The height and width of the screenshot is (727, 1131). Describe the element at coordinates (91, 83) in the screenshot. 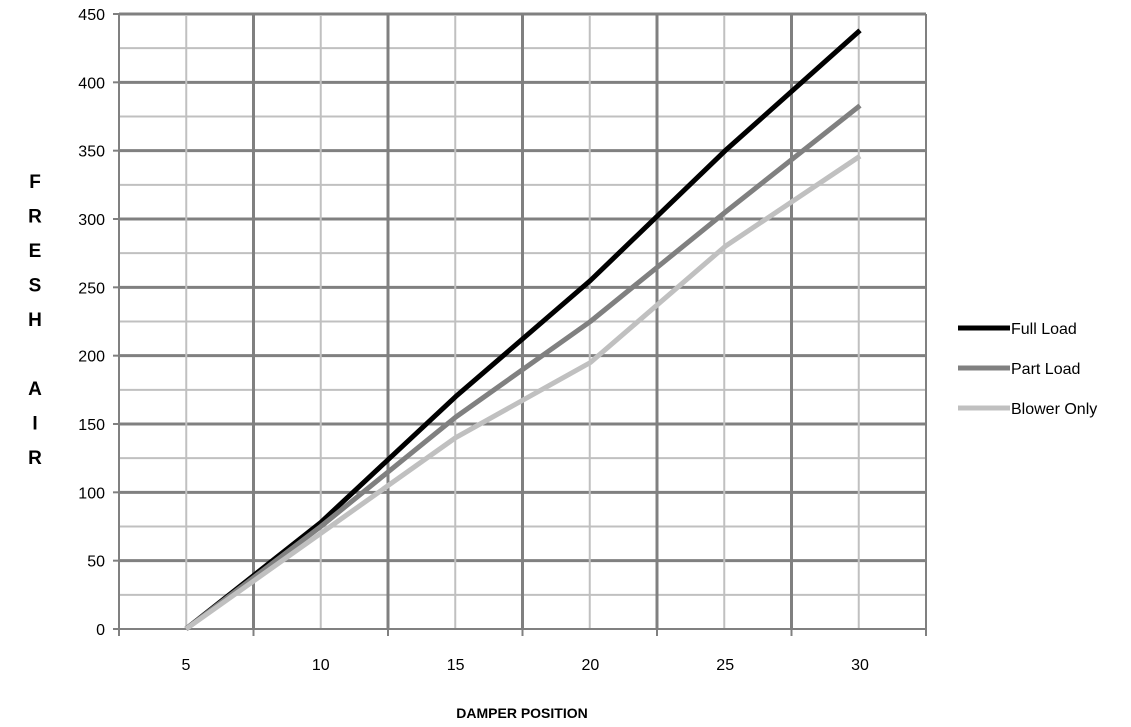

I see `y-tick-label: 400` at that location.